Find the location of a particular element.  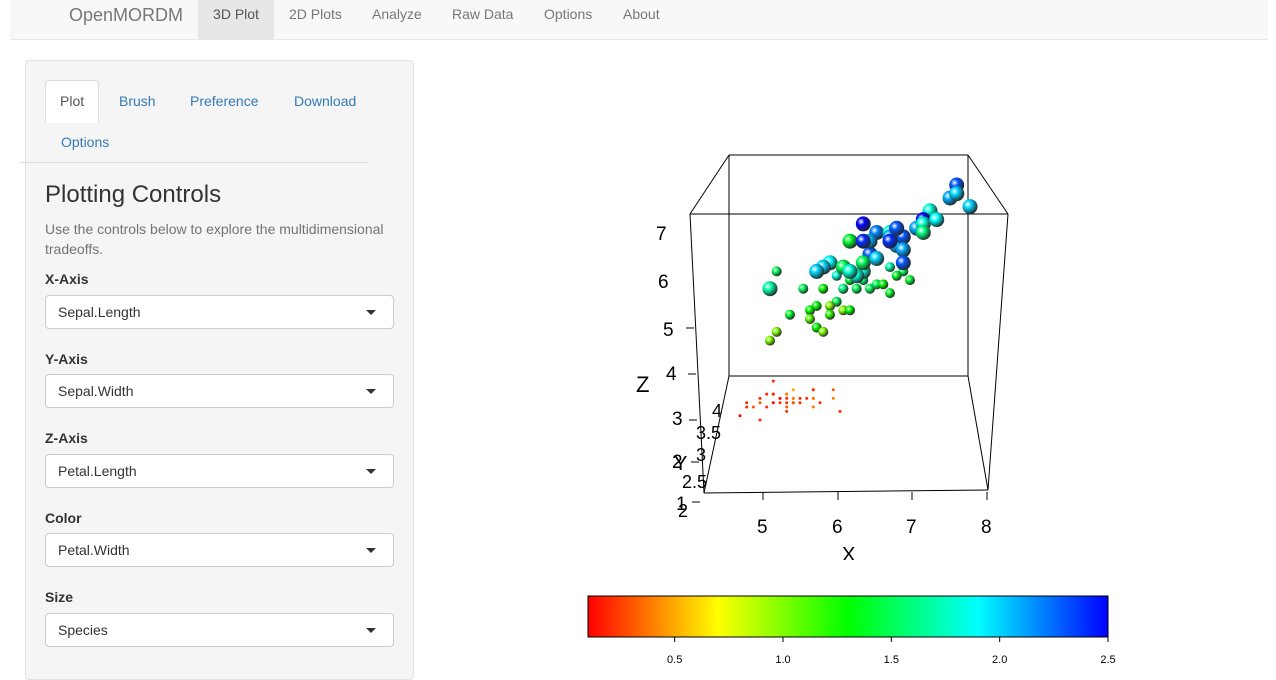

z-axis-title: Z is located at coordinates (642, 384).